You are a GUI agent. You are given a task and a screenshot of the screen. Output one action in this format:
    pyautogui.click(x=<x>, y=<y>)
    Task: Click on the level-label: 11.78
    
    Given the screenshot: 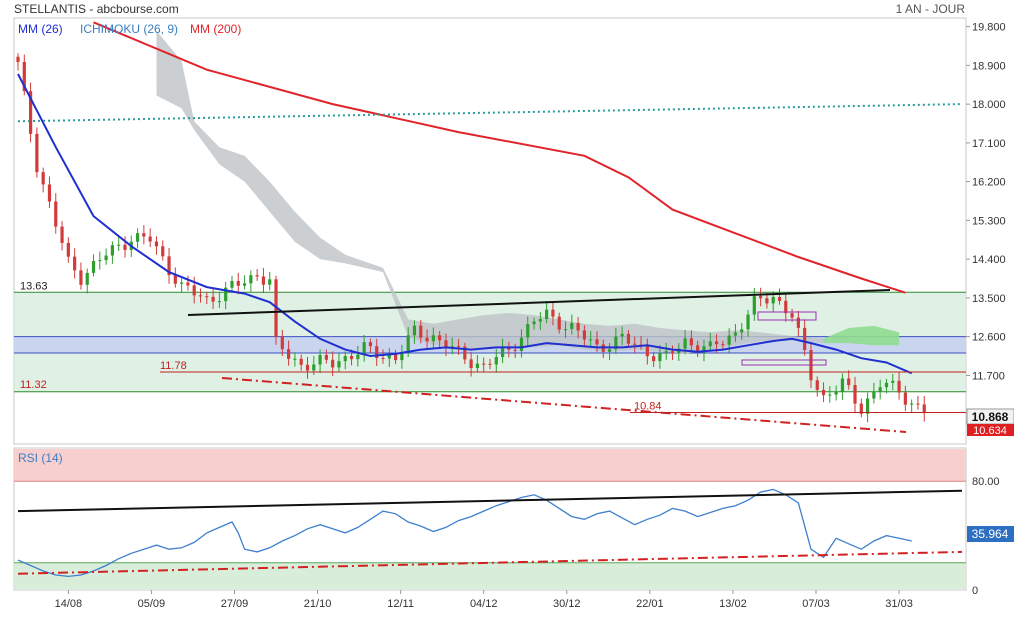 What is the action you would take?
    pyautogui.click(x=173, y=366)
    